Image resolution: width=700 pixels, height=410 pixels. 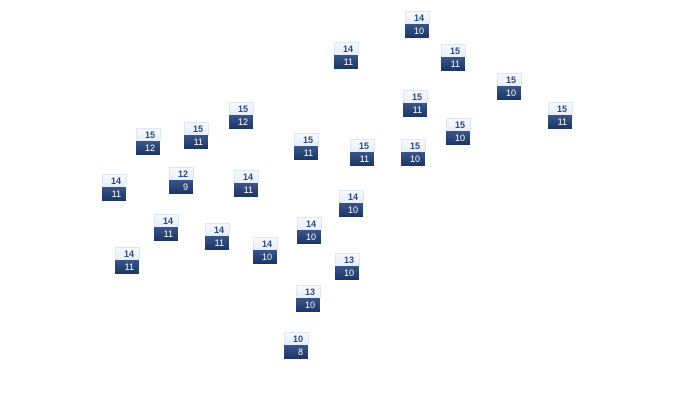 I want to click on map-marker: 12 9, so click(x=181, y=181).